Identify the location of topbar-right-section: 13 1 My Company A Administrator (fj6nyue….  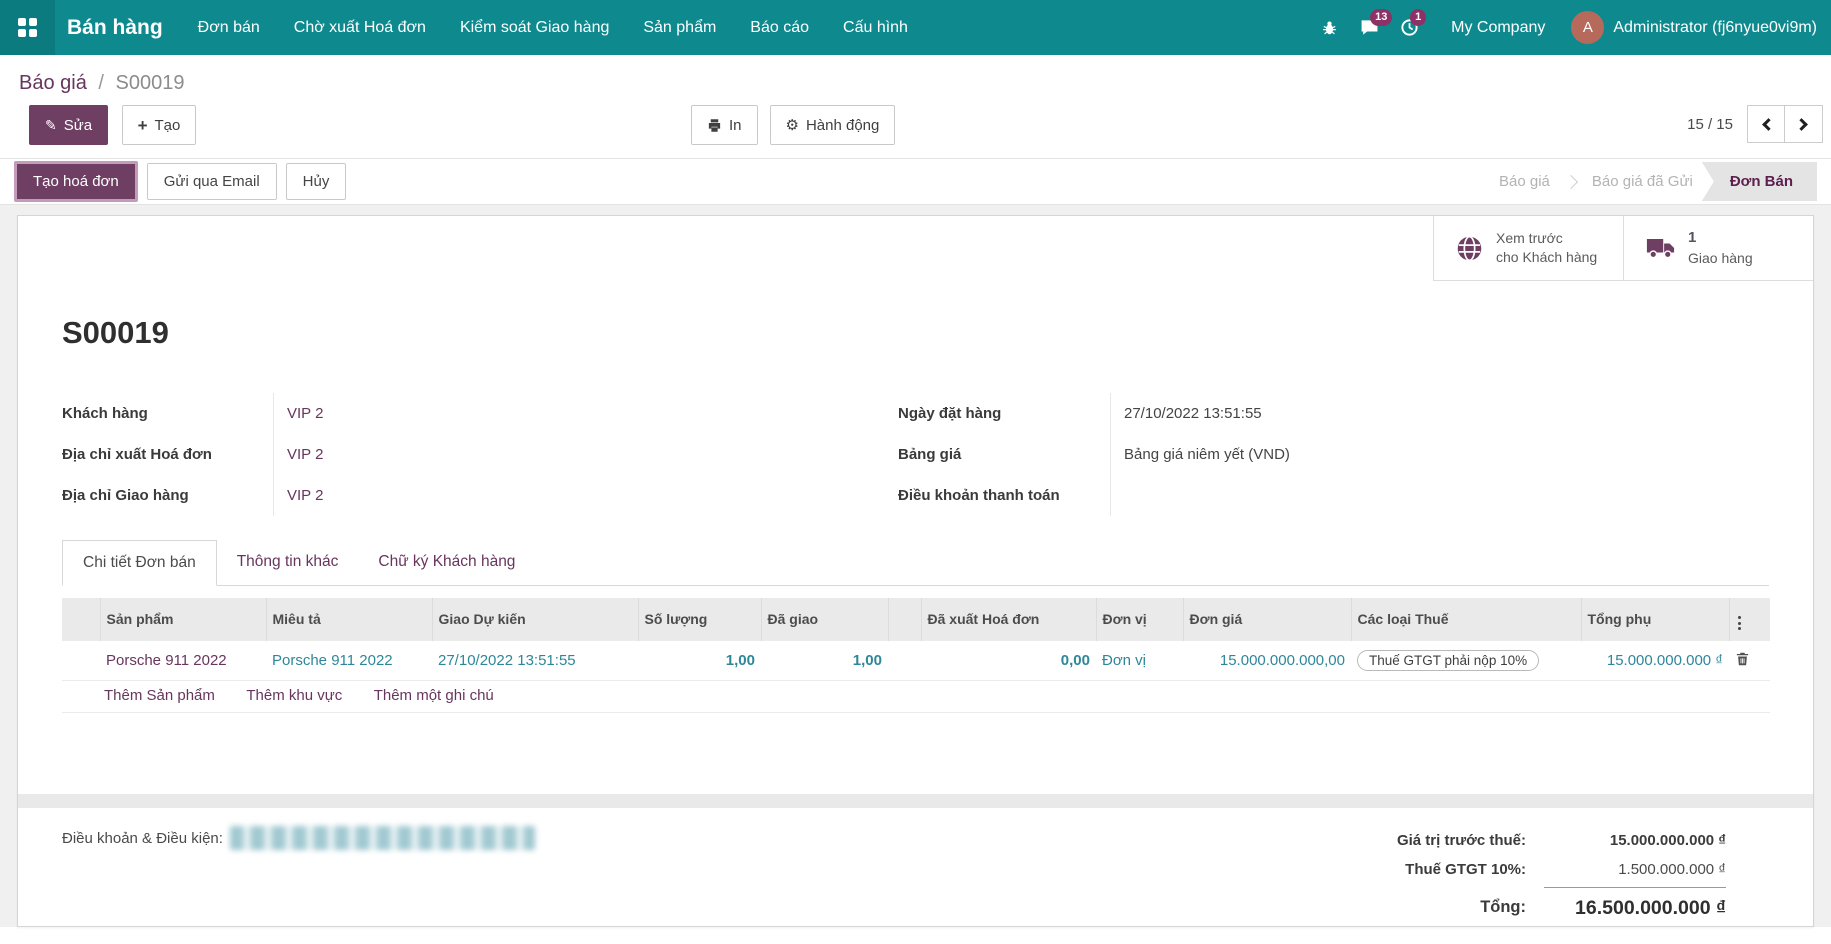
(1570, 27).